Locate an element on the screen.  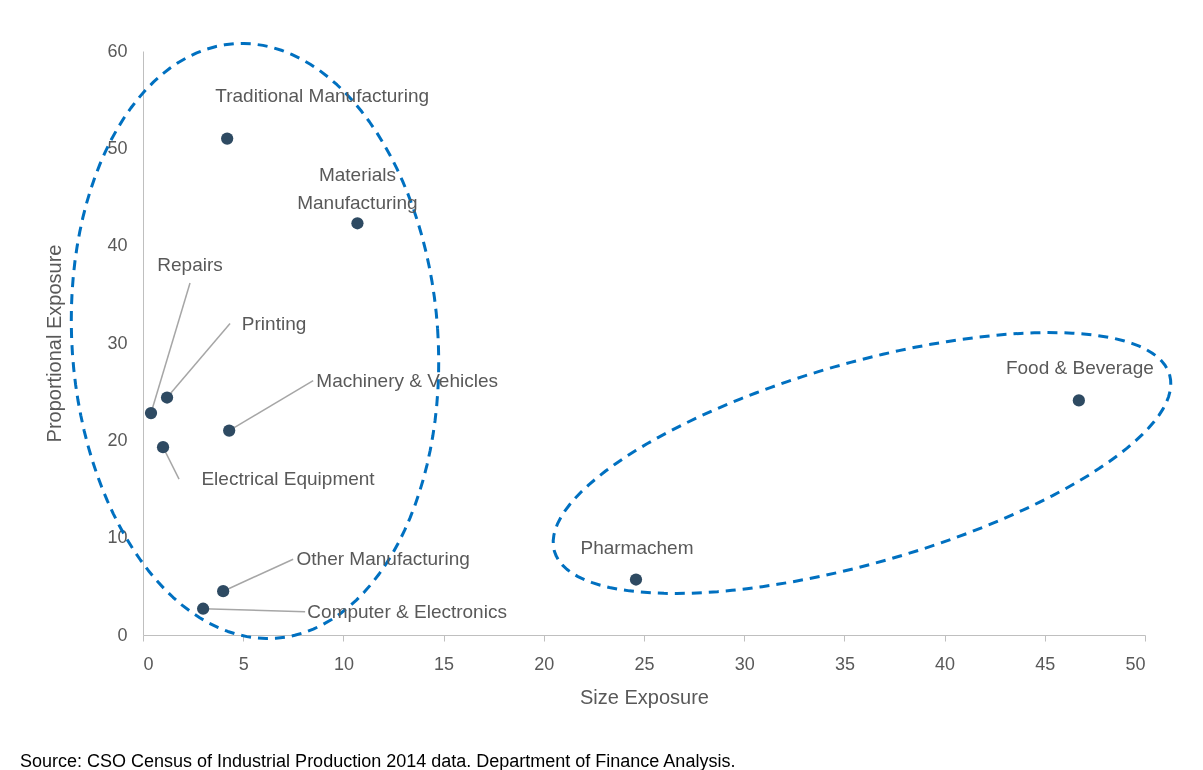
y-tick-label: 50 is located at coordinates (117, 147).